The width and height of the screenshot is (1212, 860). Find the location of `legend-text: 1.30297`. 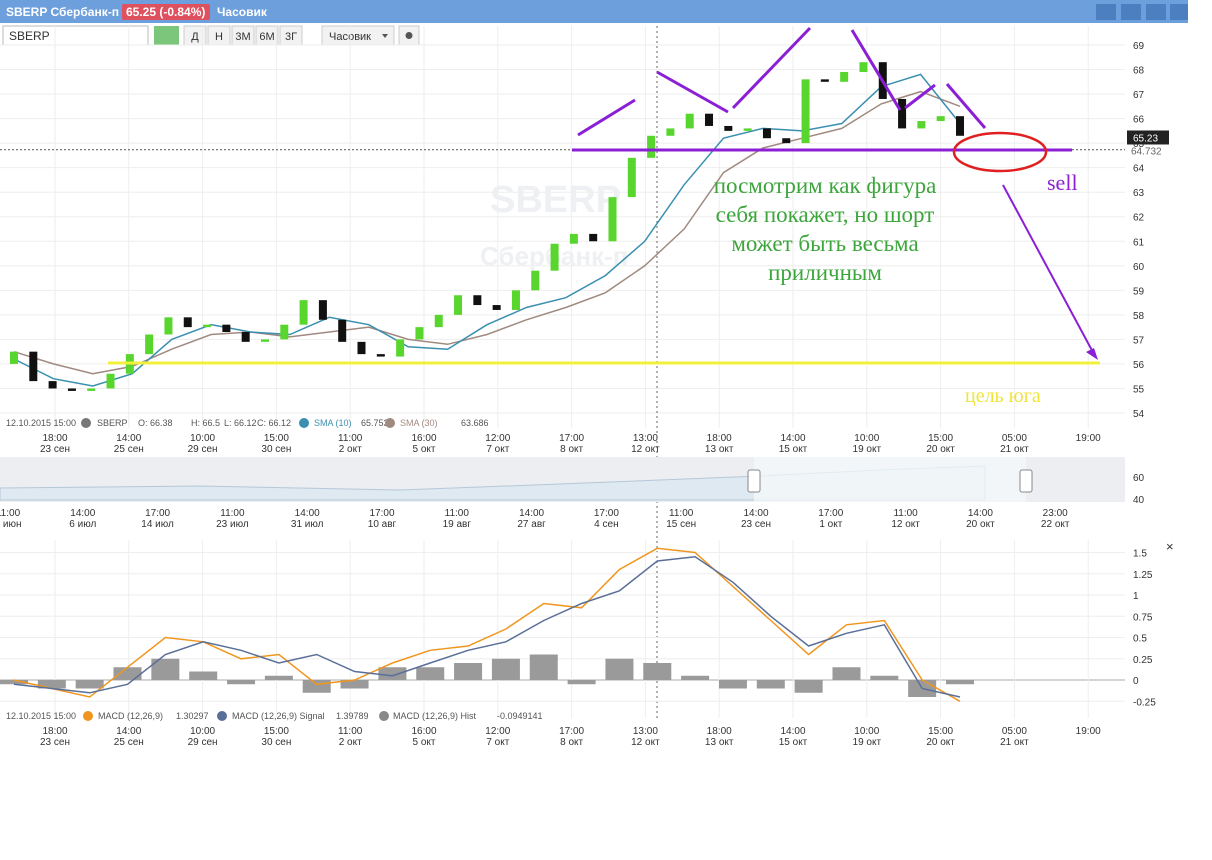

legend-text: 1.30297 is located at coordinates (192, 716).